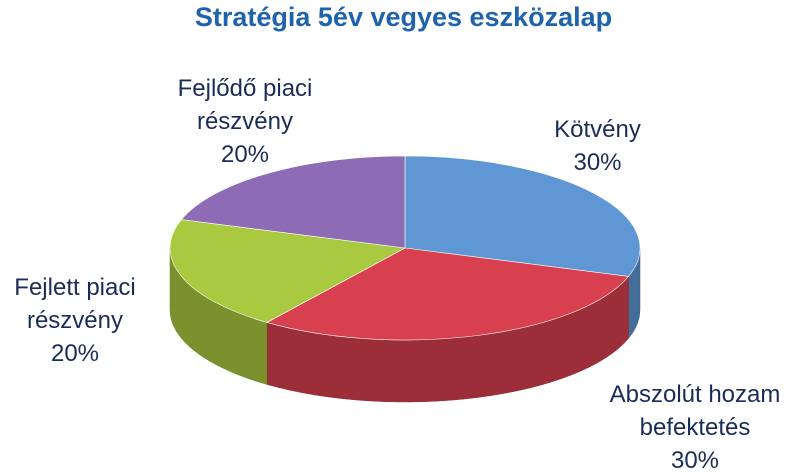  What do you see at coordinates (597, 129) in the screenshot?
I see `category-label: Kötvény` at bounding box center [597, 129].